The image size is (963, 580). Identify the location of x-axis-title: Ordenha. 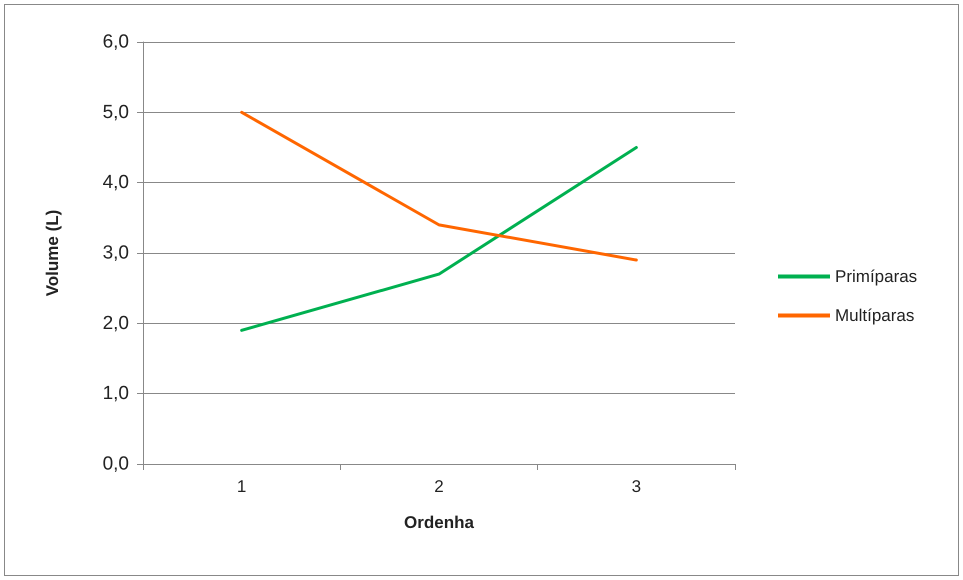
(439, 522).